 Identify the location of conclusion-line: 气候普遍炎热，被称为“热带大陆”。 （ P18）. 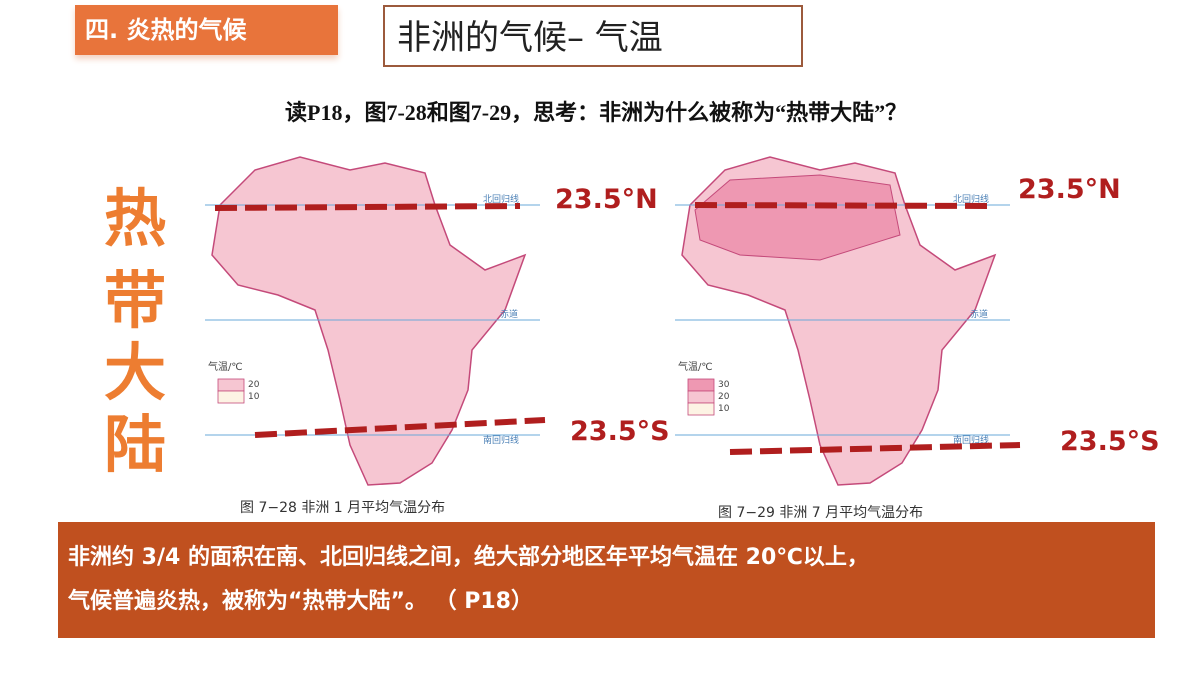
(300, 601).